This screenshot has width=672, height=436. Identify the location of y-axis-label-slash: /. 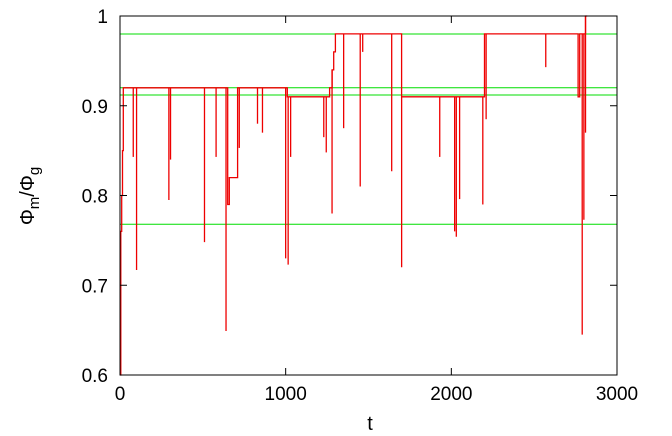
(28, 194).